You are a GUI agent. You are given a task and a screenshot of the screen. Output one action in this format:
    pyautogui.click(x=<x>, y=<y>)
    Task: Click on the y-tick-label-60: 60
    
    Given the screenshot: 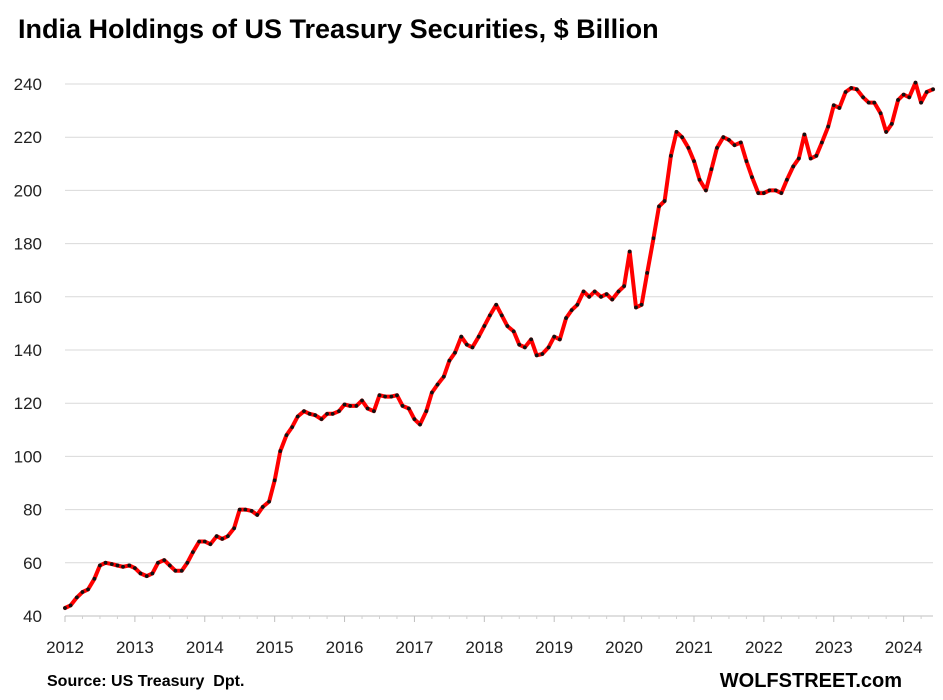 What is the action you would take?
    pyautogui.click(x=32, y=563)
    